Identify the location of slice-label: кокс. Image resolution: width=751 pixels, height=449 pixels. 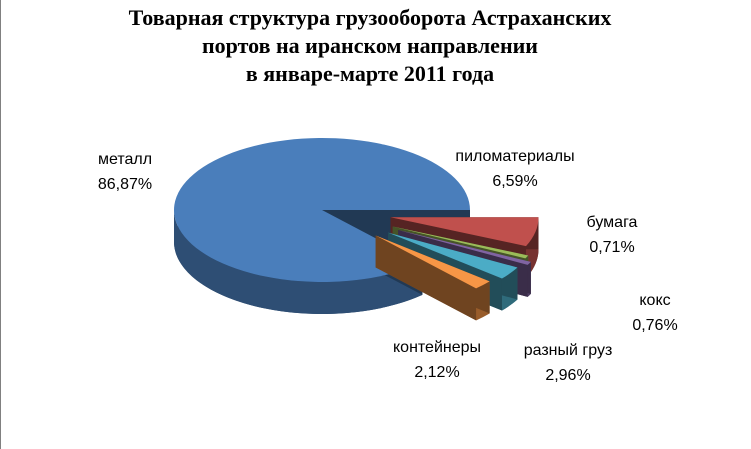
(654, 300).